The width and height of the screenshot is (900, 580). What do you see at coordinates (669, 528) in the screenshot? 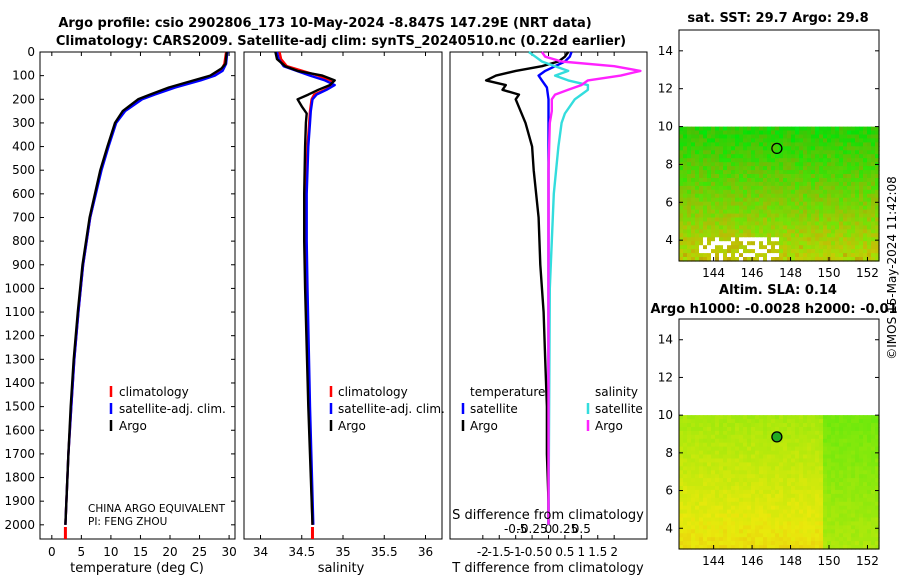
I see `map-lat-tick-label: 4` at bounding box center [669, 528].